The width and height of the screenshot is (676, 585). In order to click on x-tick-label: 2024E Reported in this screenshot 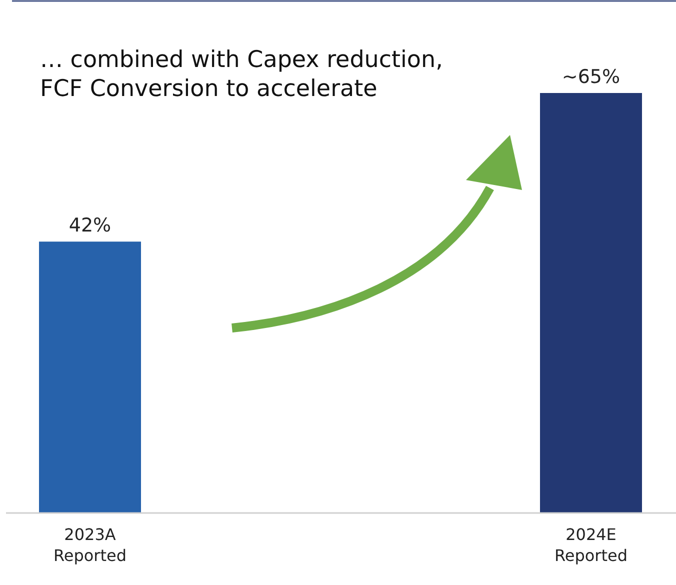, I will do `click(591, 545)`.